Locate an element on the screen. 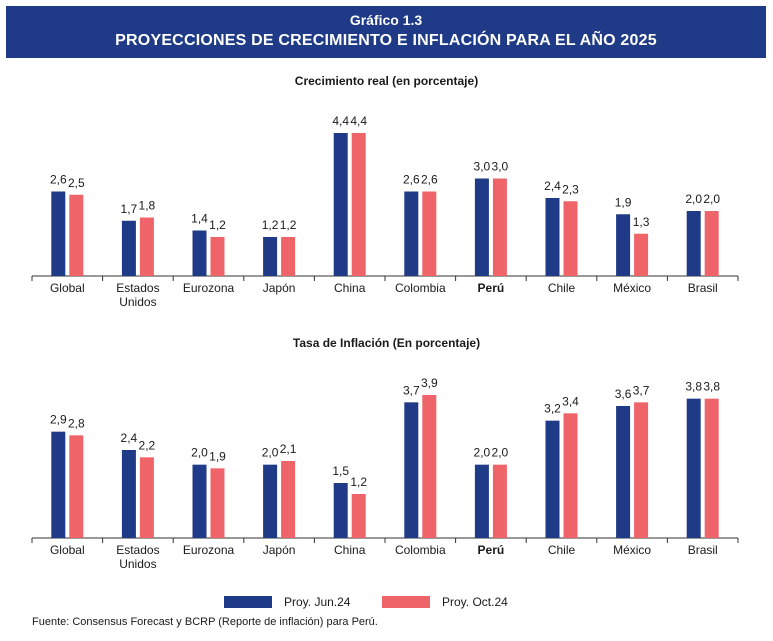  data-label-eurozona-jun: 1,4 is located at coordinates (199, 219).